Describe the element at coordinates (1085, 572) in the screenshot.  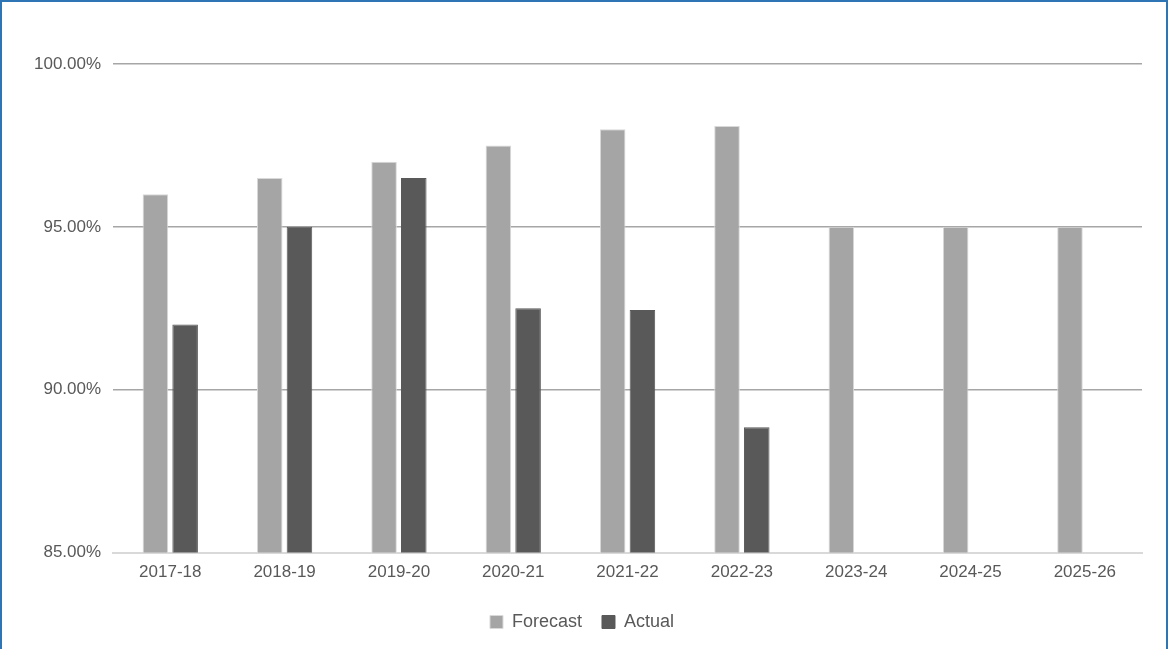
I see `x-tick-label: 2025-26` at that location.